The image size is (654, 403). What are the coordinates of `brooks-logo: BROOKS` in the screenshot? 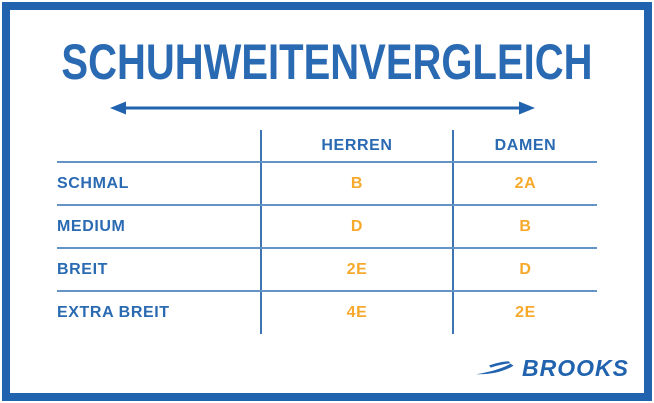 It's located at (552, 368).